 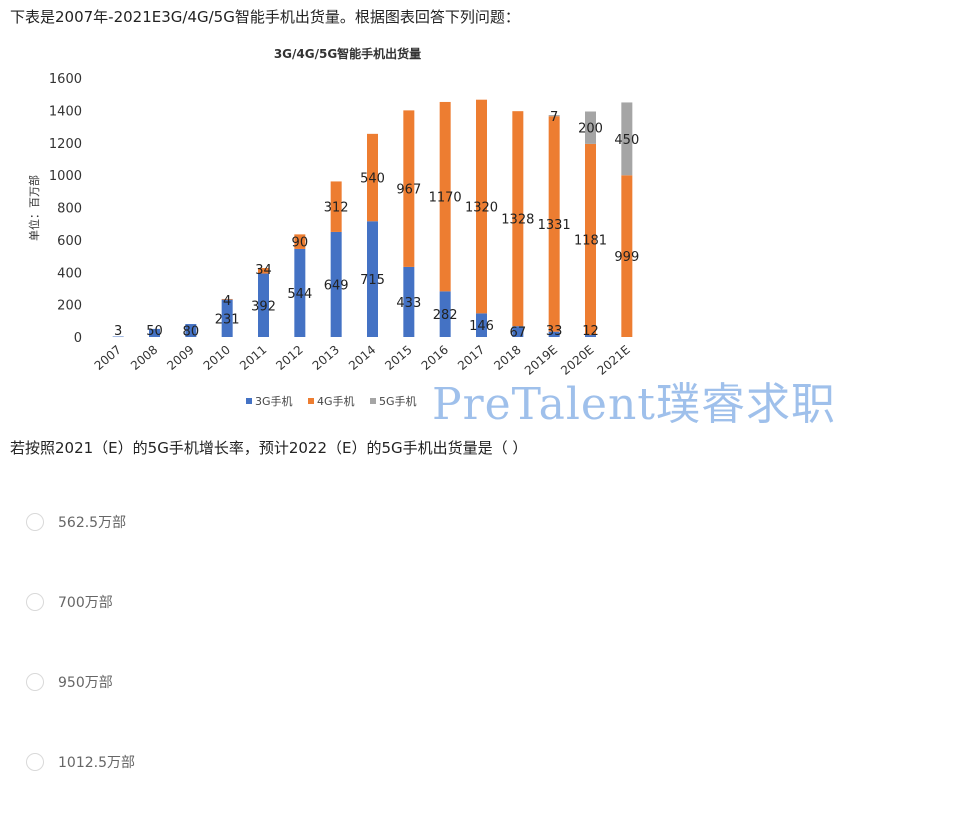 I want to click on bar-3g-2015, so click(x=409, y=301).